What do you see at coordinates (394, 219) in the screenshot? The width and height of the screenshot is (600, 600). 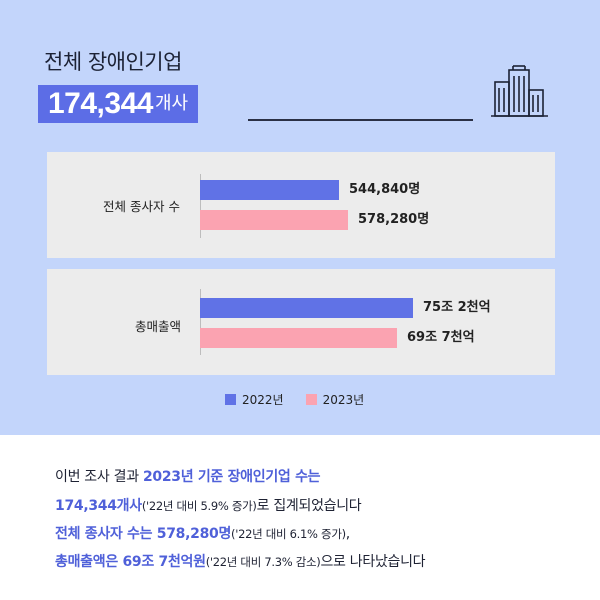 I see `value-label-2023-employees: 578,280명` at bounding box center [394, 219].